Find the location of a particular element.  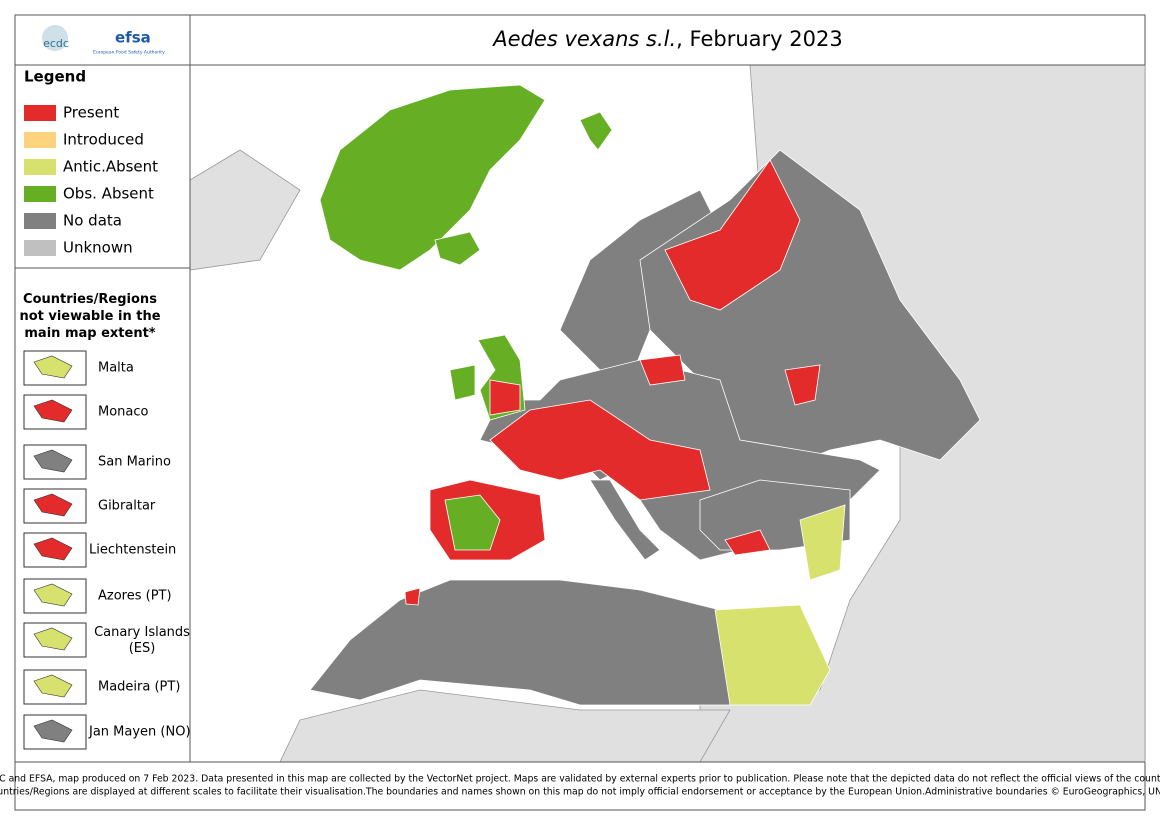

legend-label: Antic.Absent is located at coordinates (110, 167).